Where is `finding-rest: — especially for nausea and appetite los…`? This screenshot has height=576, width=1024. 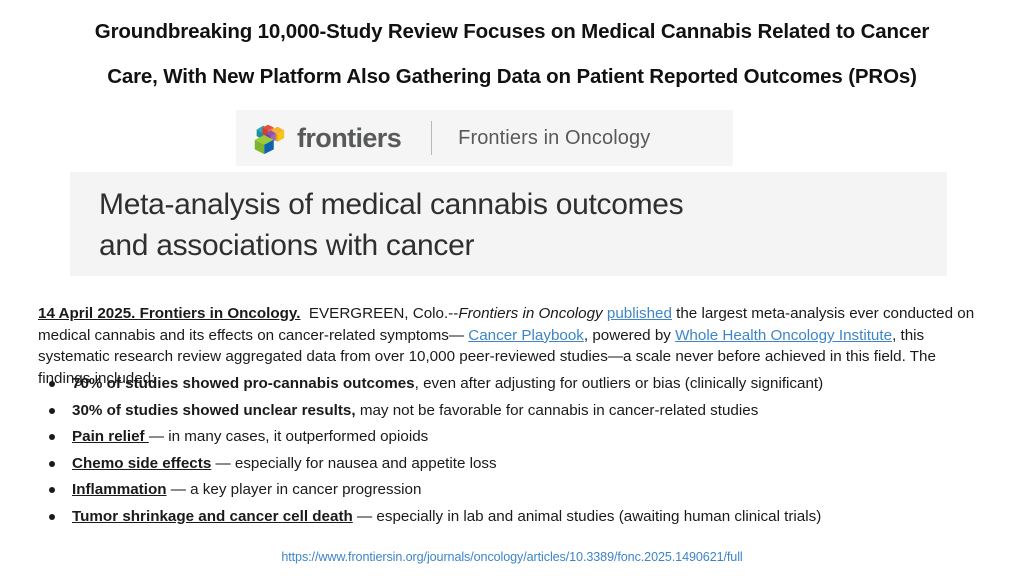
finding-rest: — especially for nausea and appetite los… is located at coordinates (354, 463).